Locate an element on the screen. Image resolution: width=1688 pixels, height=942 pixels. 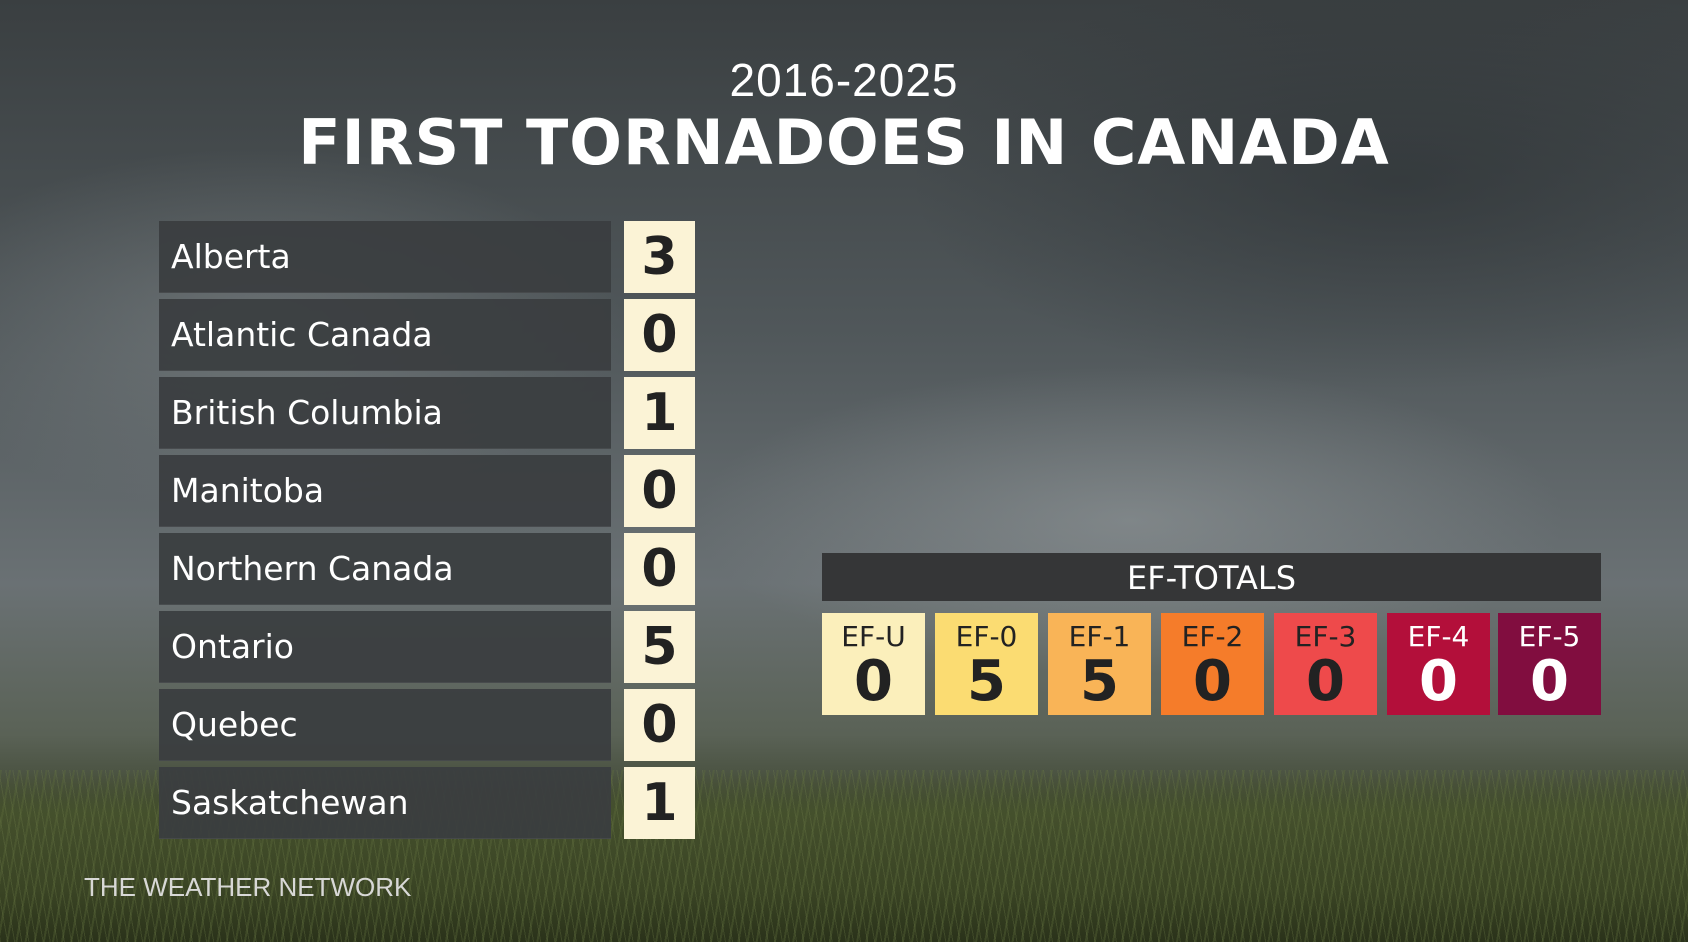
ef-box: EF-0 5 is located at coordinates (986, 664).